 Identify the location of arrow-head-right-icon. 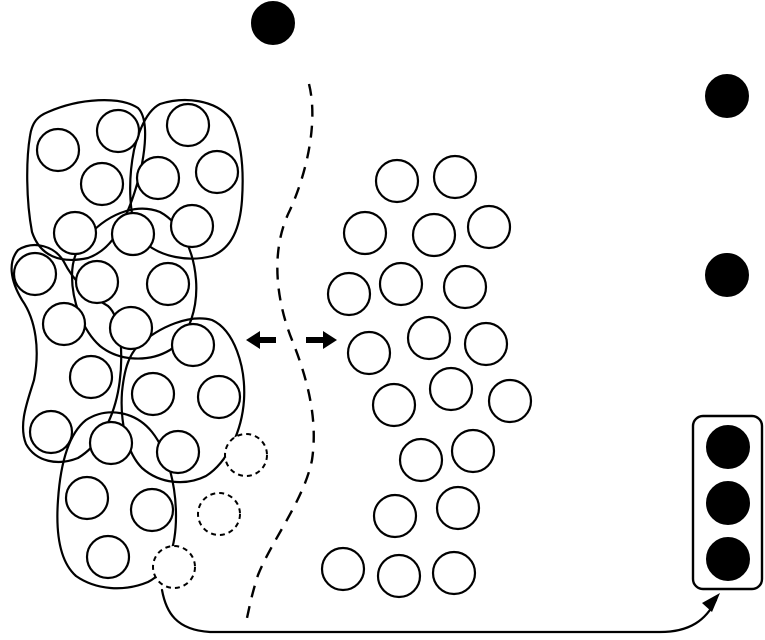
(330, 340).